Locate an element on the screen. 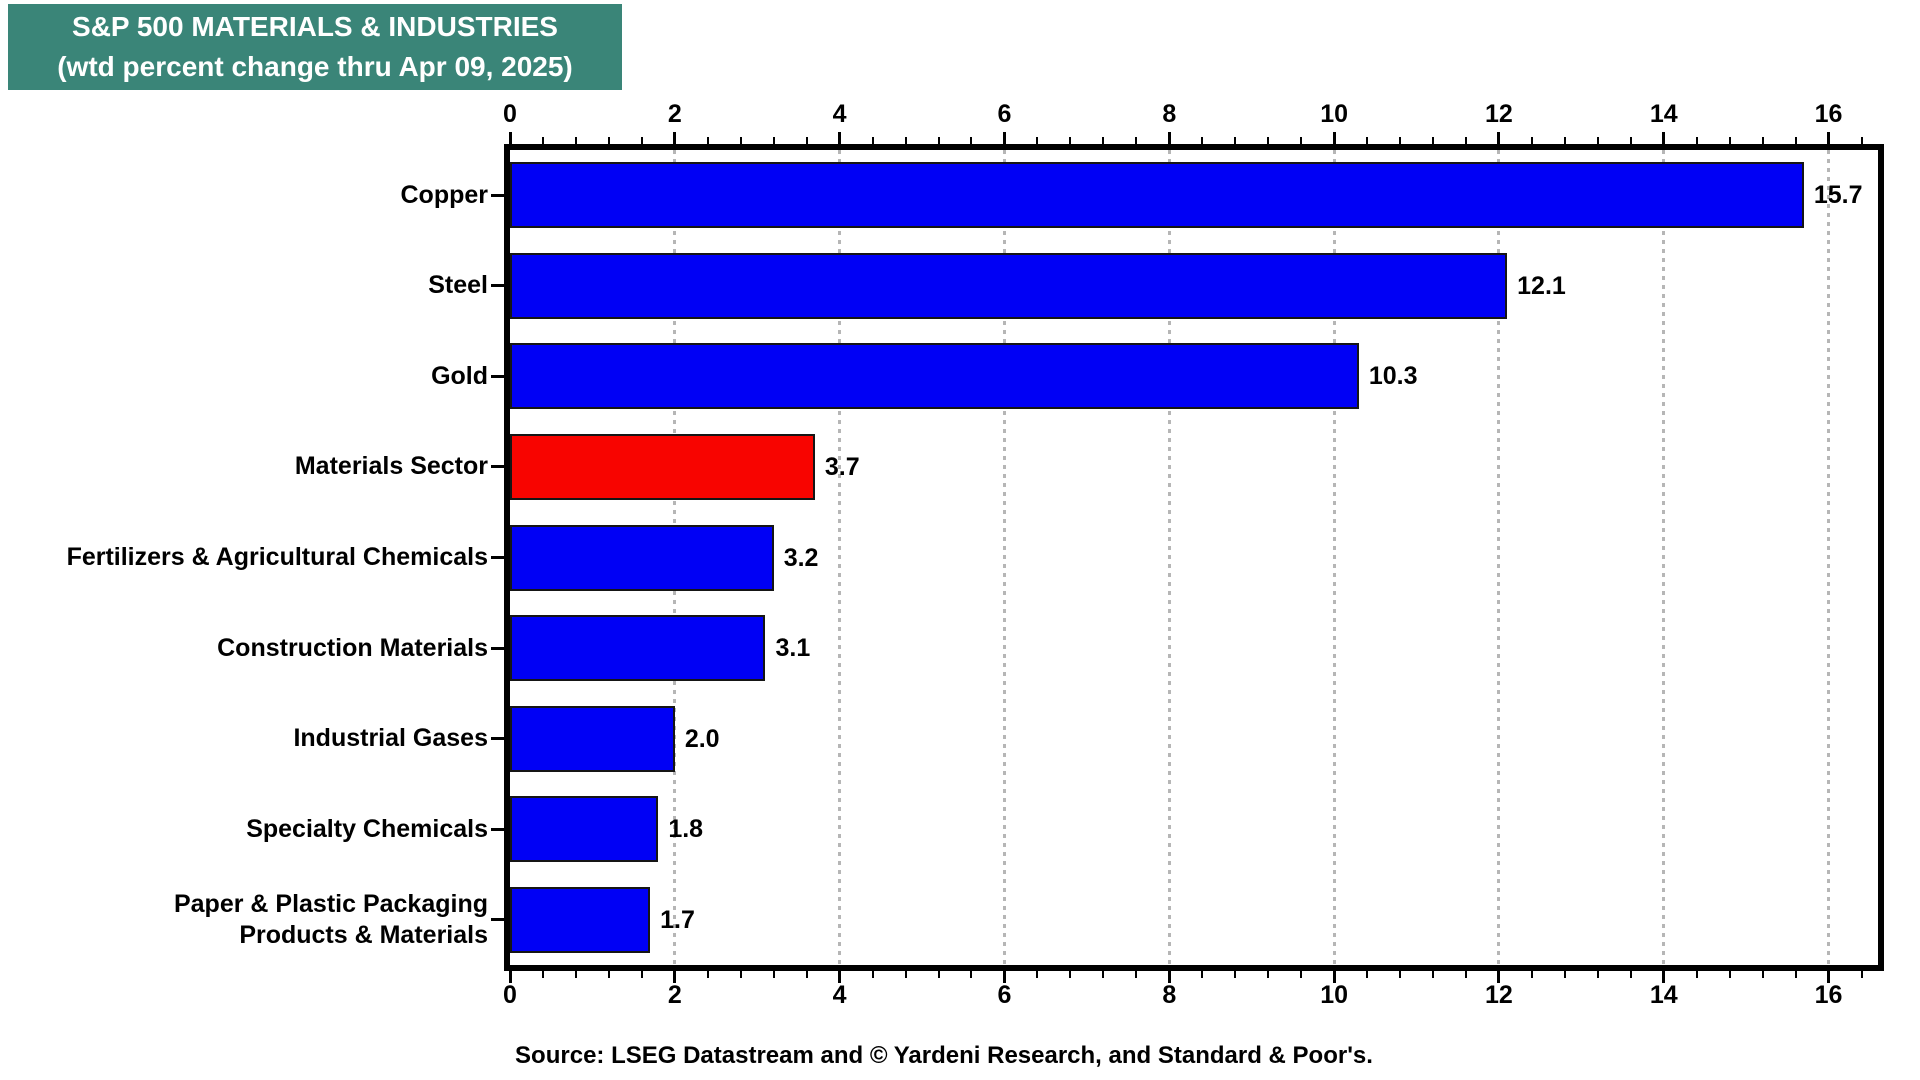 This screenshot has width=1920, height=1080. x-axis-label-top: 4 is located at coordinates (839, 114).